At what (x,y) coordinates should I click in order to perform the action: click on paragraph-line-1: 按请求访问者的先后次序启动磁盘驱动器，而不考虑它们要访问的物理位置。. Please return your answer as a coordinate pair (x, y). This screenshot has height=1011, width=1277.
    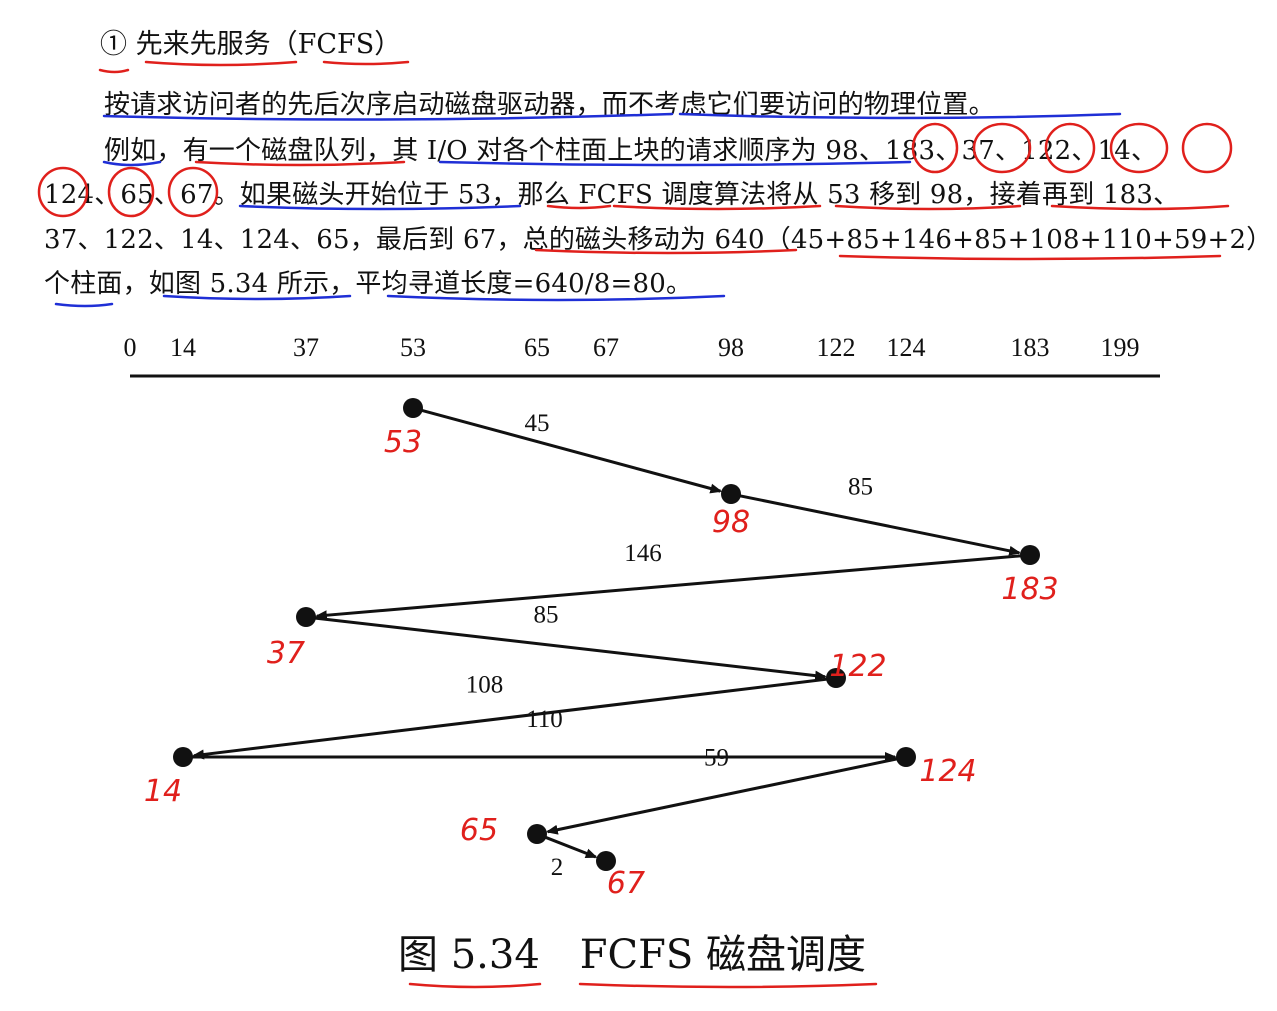
    Looking at the image, I should click on (549, 105).